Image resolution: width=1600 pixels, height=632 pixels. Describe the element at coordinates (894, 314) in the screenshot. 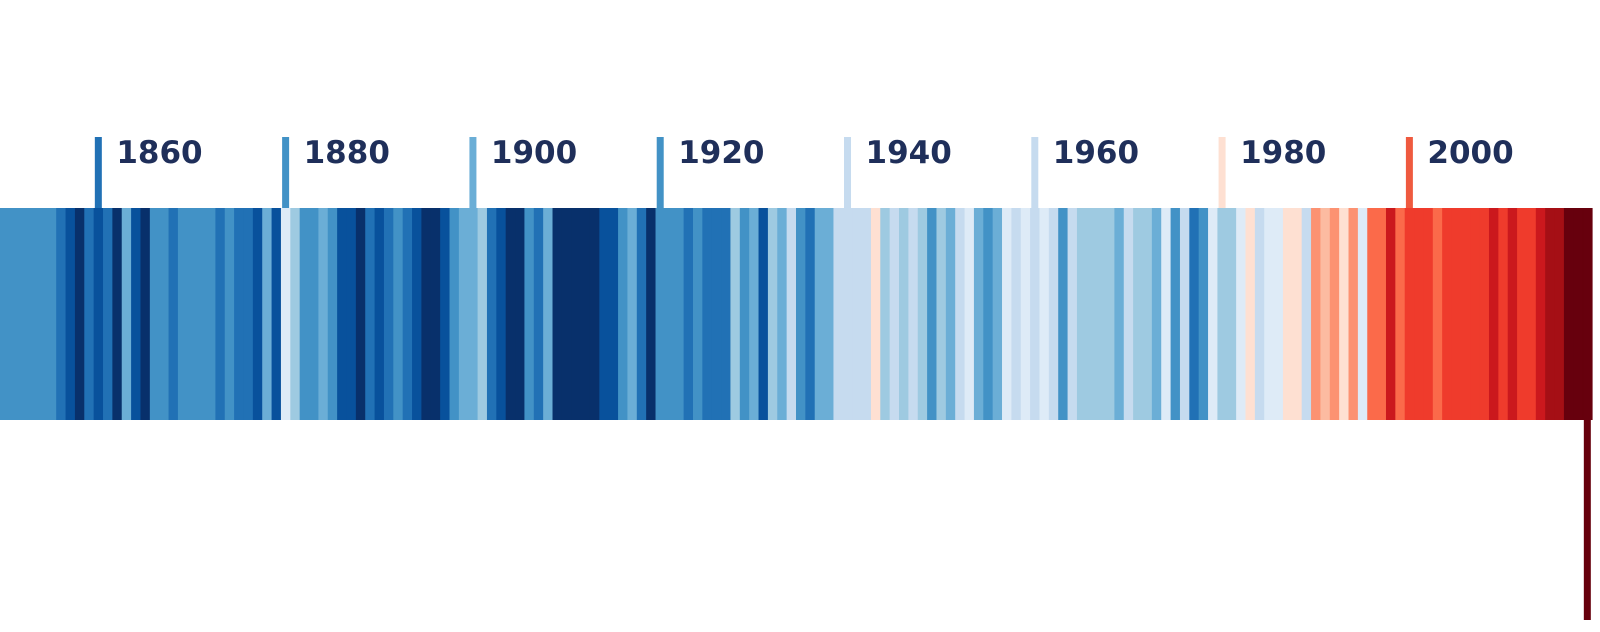

I see `stripe-1945` at that location.